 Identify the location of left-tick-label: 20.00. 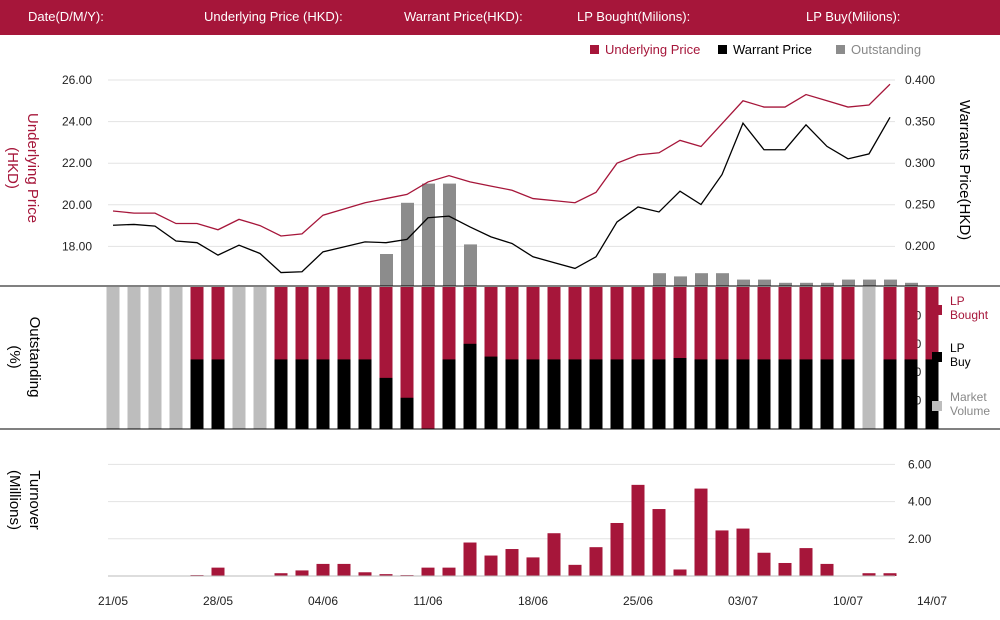
(77, 205).